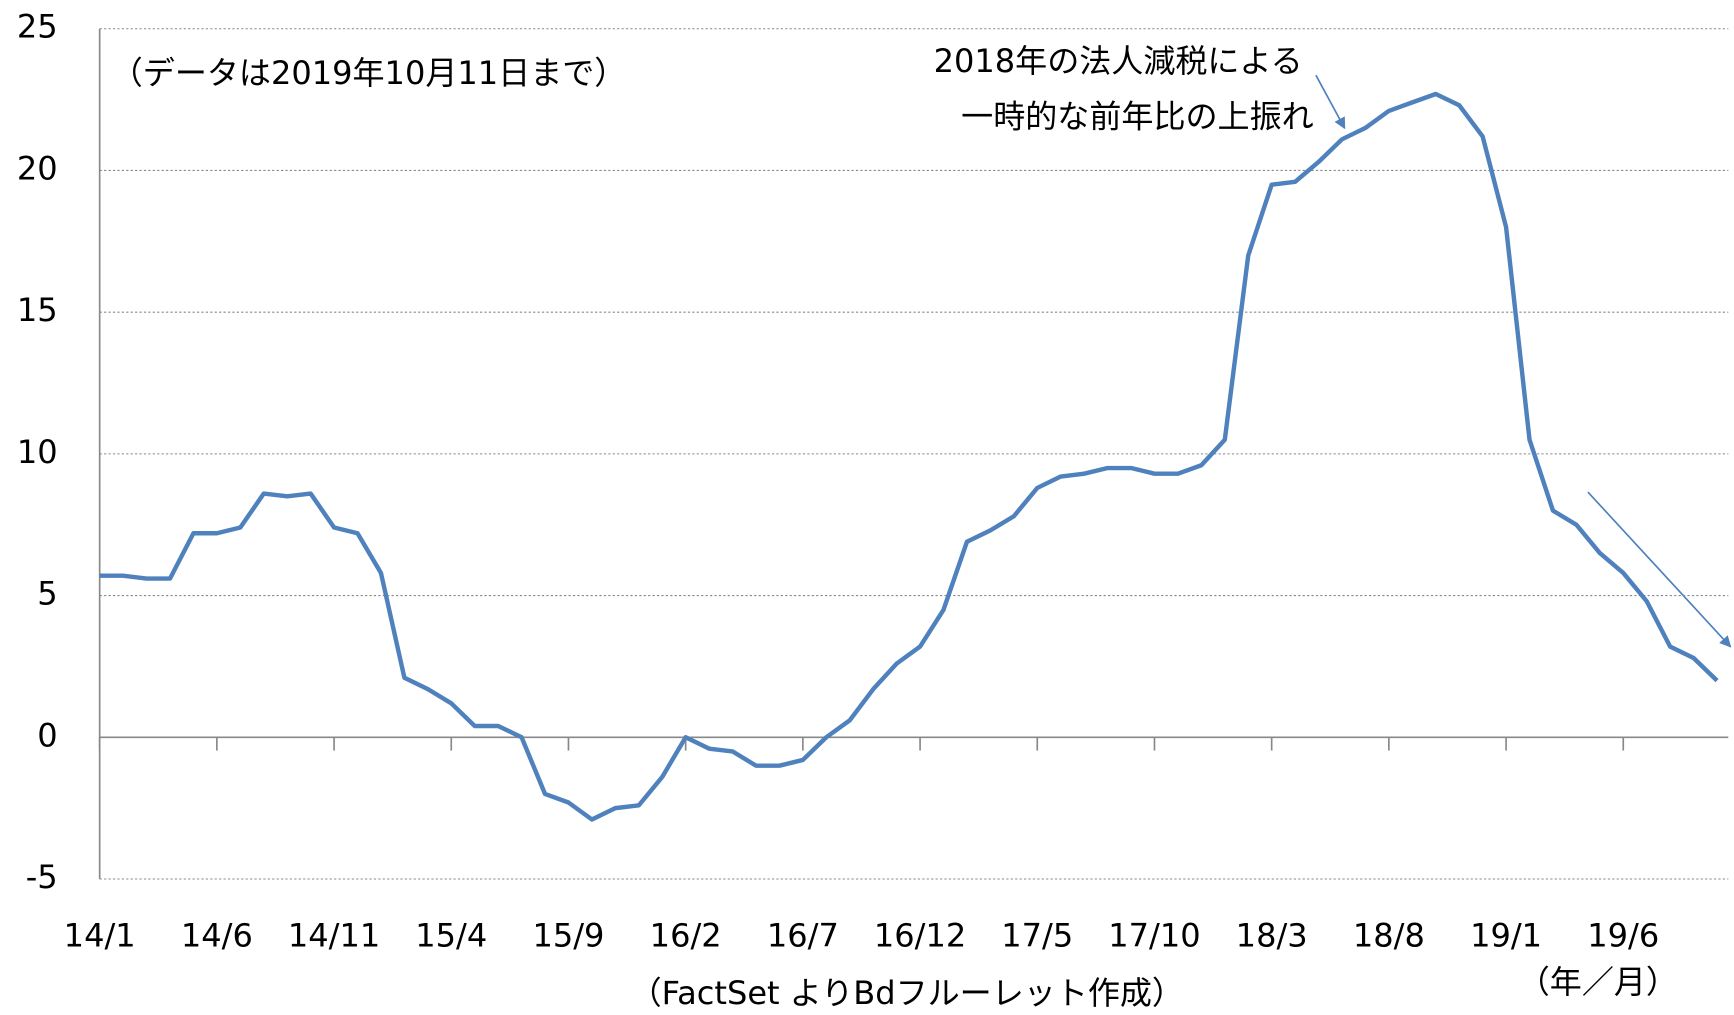 The image size is (1734, 1015). What do you see at coordinates (1598, 982) in the screenshot?
I see `x-axis-label: （年／月）` at bounding box center [1598, 982].